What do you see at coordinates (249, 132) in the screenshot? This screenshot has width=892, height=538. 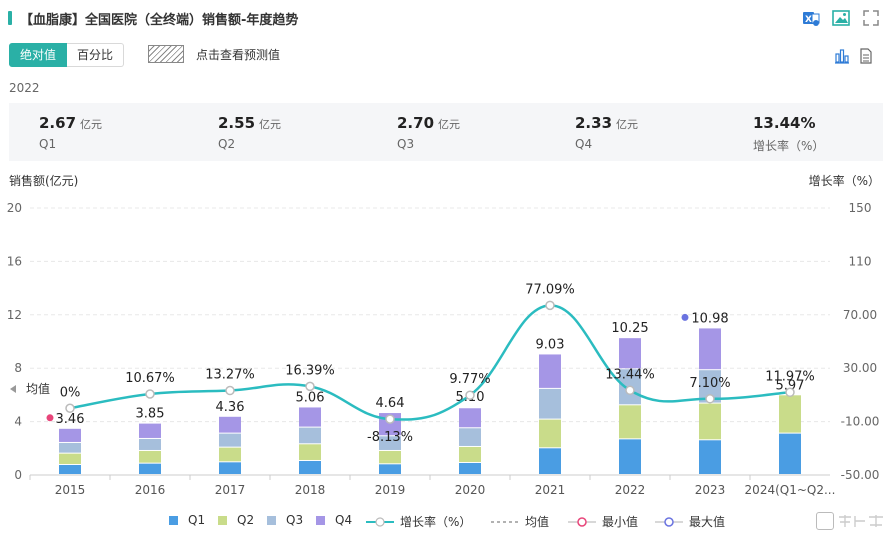 I see `summary-q2: 2.55 亿元 Q2` at bounding box center [249, 132].